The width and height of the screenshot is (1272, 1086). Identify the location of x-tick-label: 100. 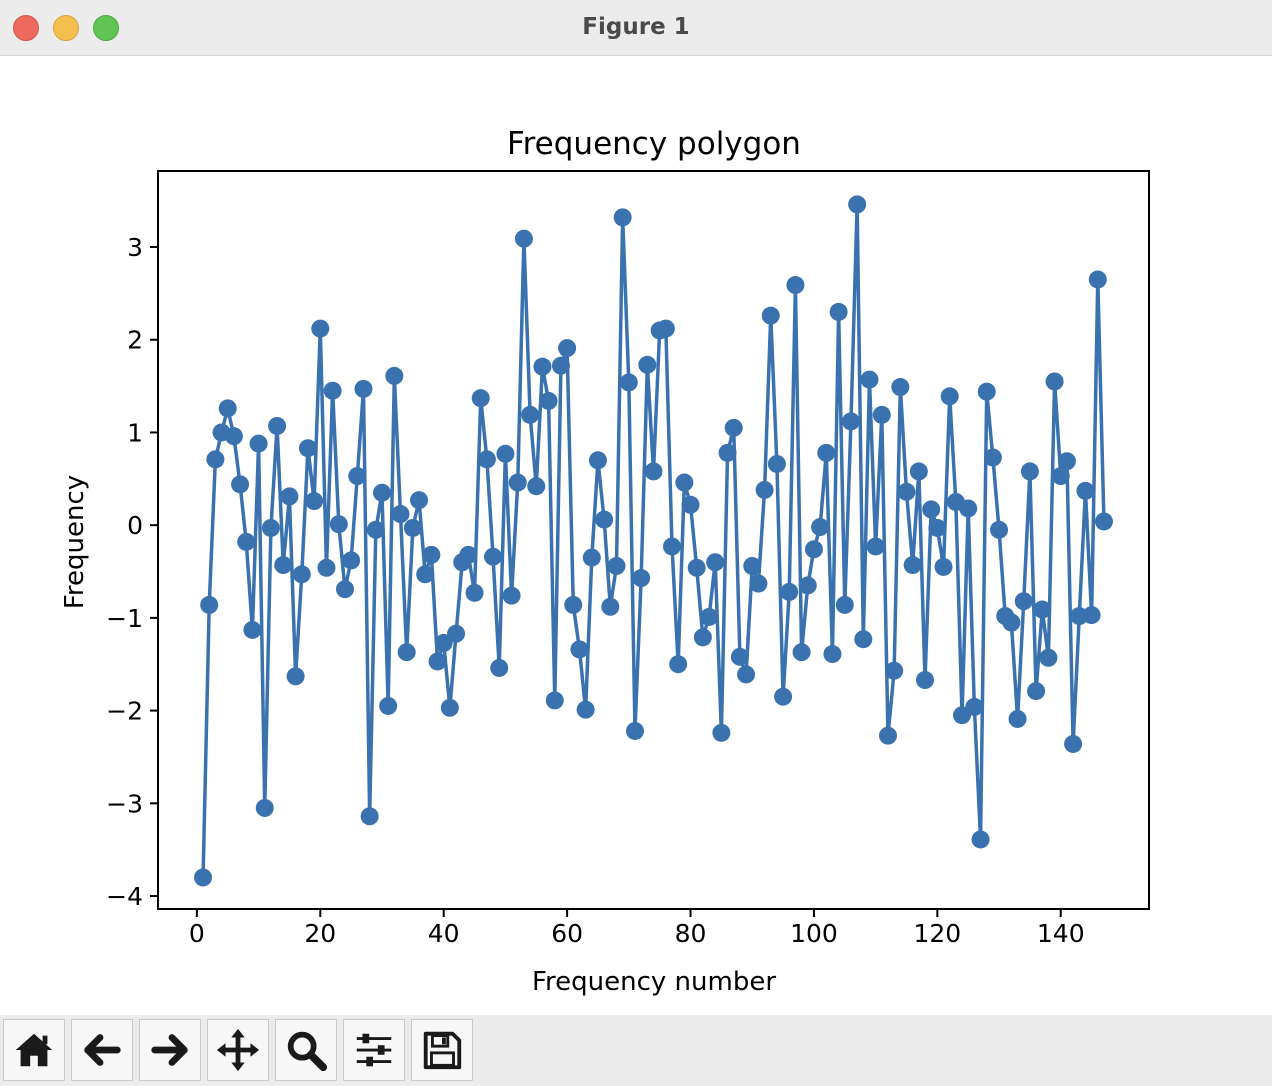
(814, 933).